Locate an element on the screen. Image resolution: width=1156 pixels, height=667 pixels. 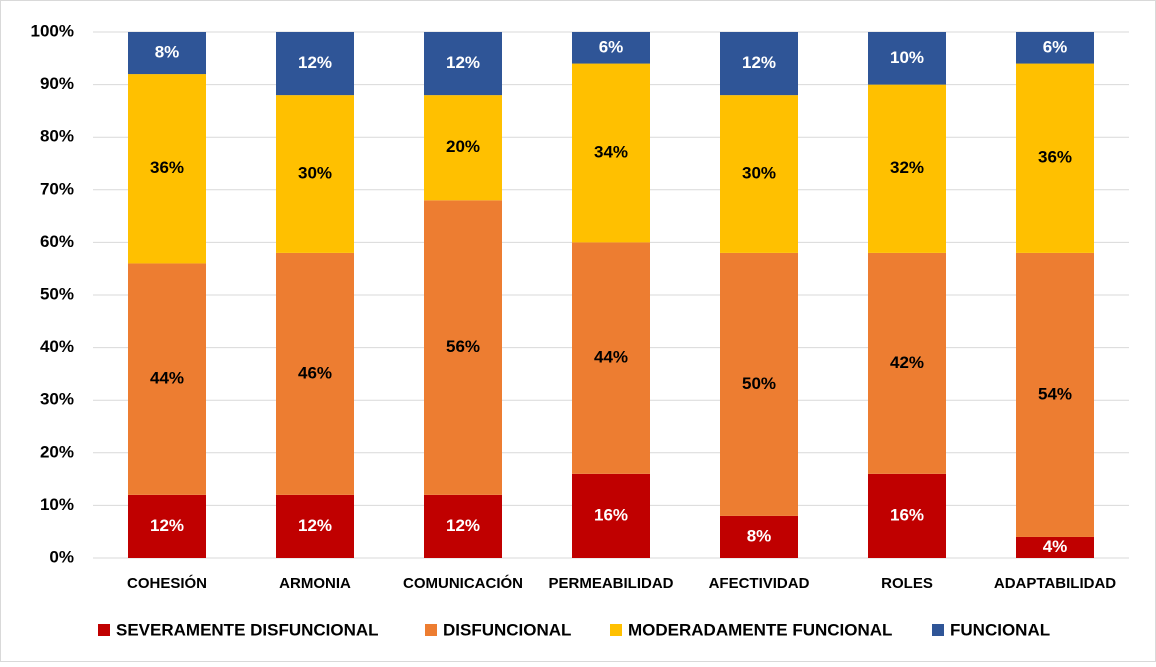
y-tick-label: 30% is located at coordinates (57, 399).